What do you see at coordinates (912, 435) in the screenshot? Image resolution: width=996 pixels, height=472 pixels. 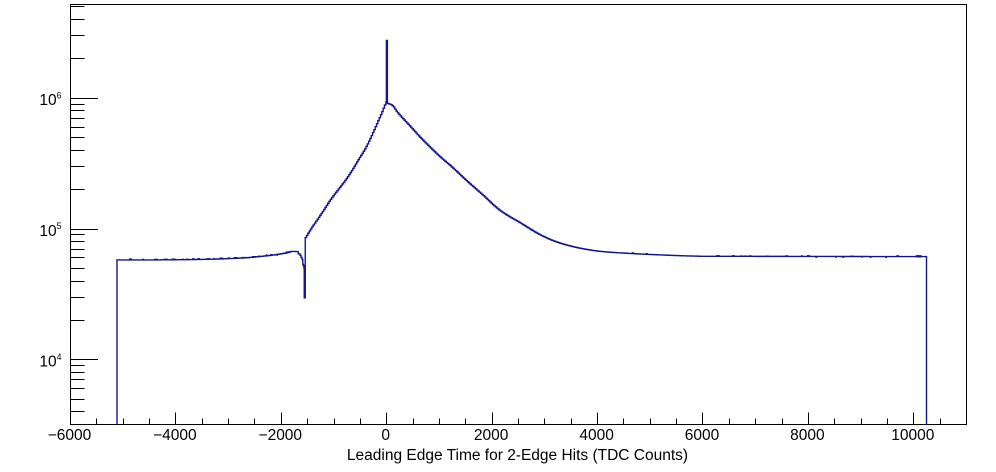 I see `svg-text: 10000` at bounding box center [912, 435].